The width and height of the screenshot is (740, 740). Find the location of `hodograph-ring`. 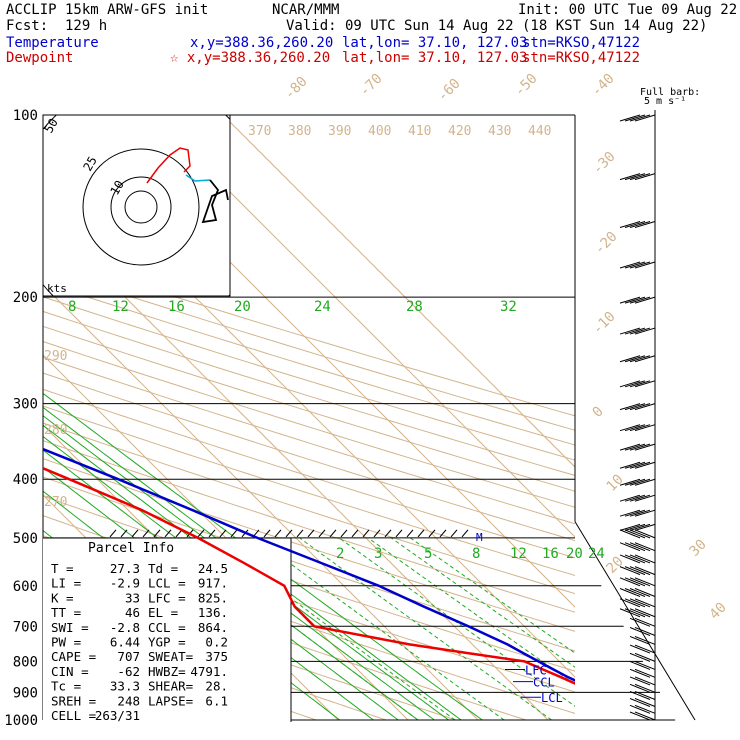

hodograph-ring is located at coordinates (141, 207).